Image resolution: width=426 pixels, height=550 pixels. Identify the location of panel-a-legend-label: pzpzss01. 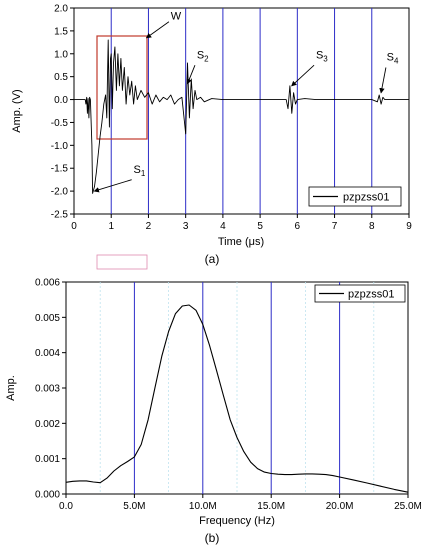
(366, 198).